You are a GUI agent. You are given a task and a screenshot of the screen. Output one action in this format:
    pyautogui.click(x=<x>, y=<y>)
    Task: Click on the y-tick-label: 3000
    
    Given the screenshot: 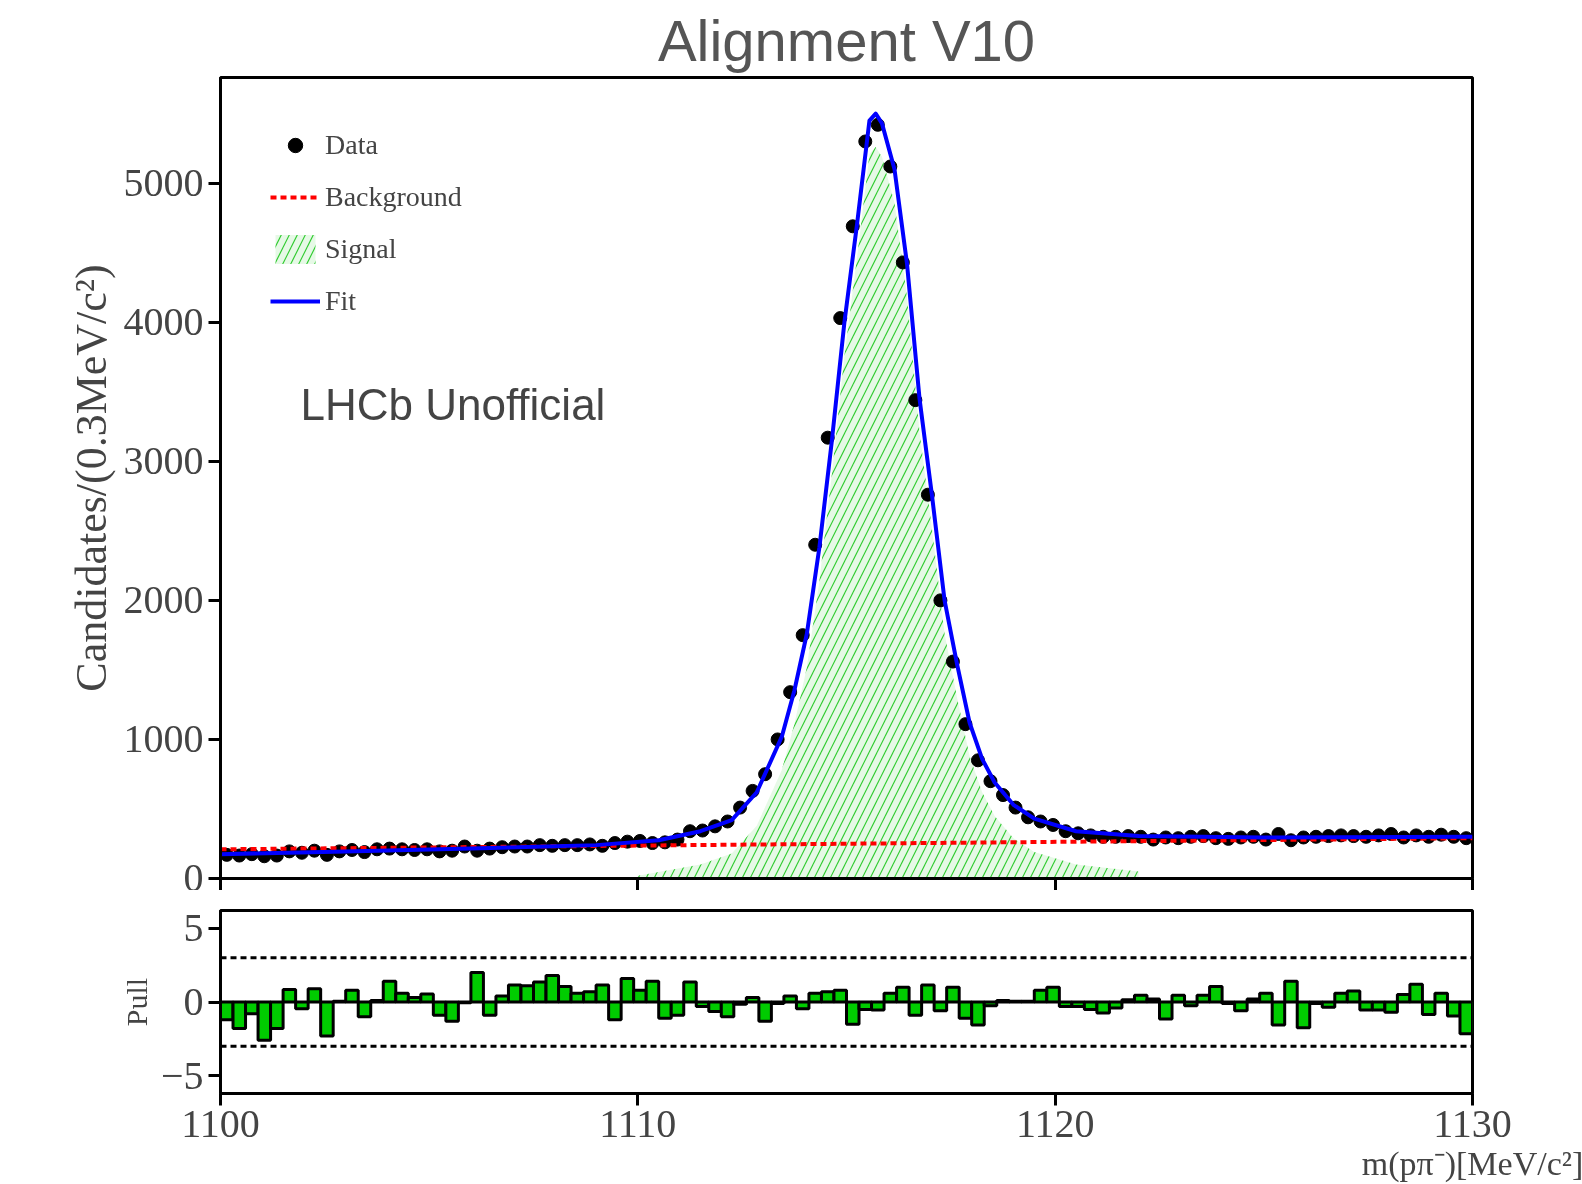 What is the action you would take?
    pyautogui.click(x=163, y=461)
    